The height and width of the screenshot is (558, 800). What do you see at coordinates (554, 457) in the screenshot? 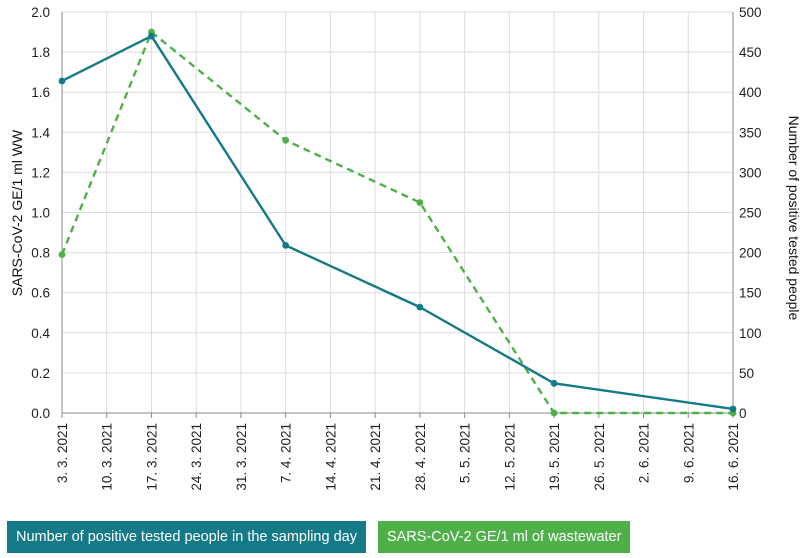
I see `x-tick-label: 19. 5. 2021` at bounding box center [554, 457].